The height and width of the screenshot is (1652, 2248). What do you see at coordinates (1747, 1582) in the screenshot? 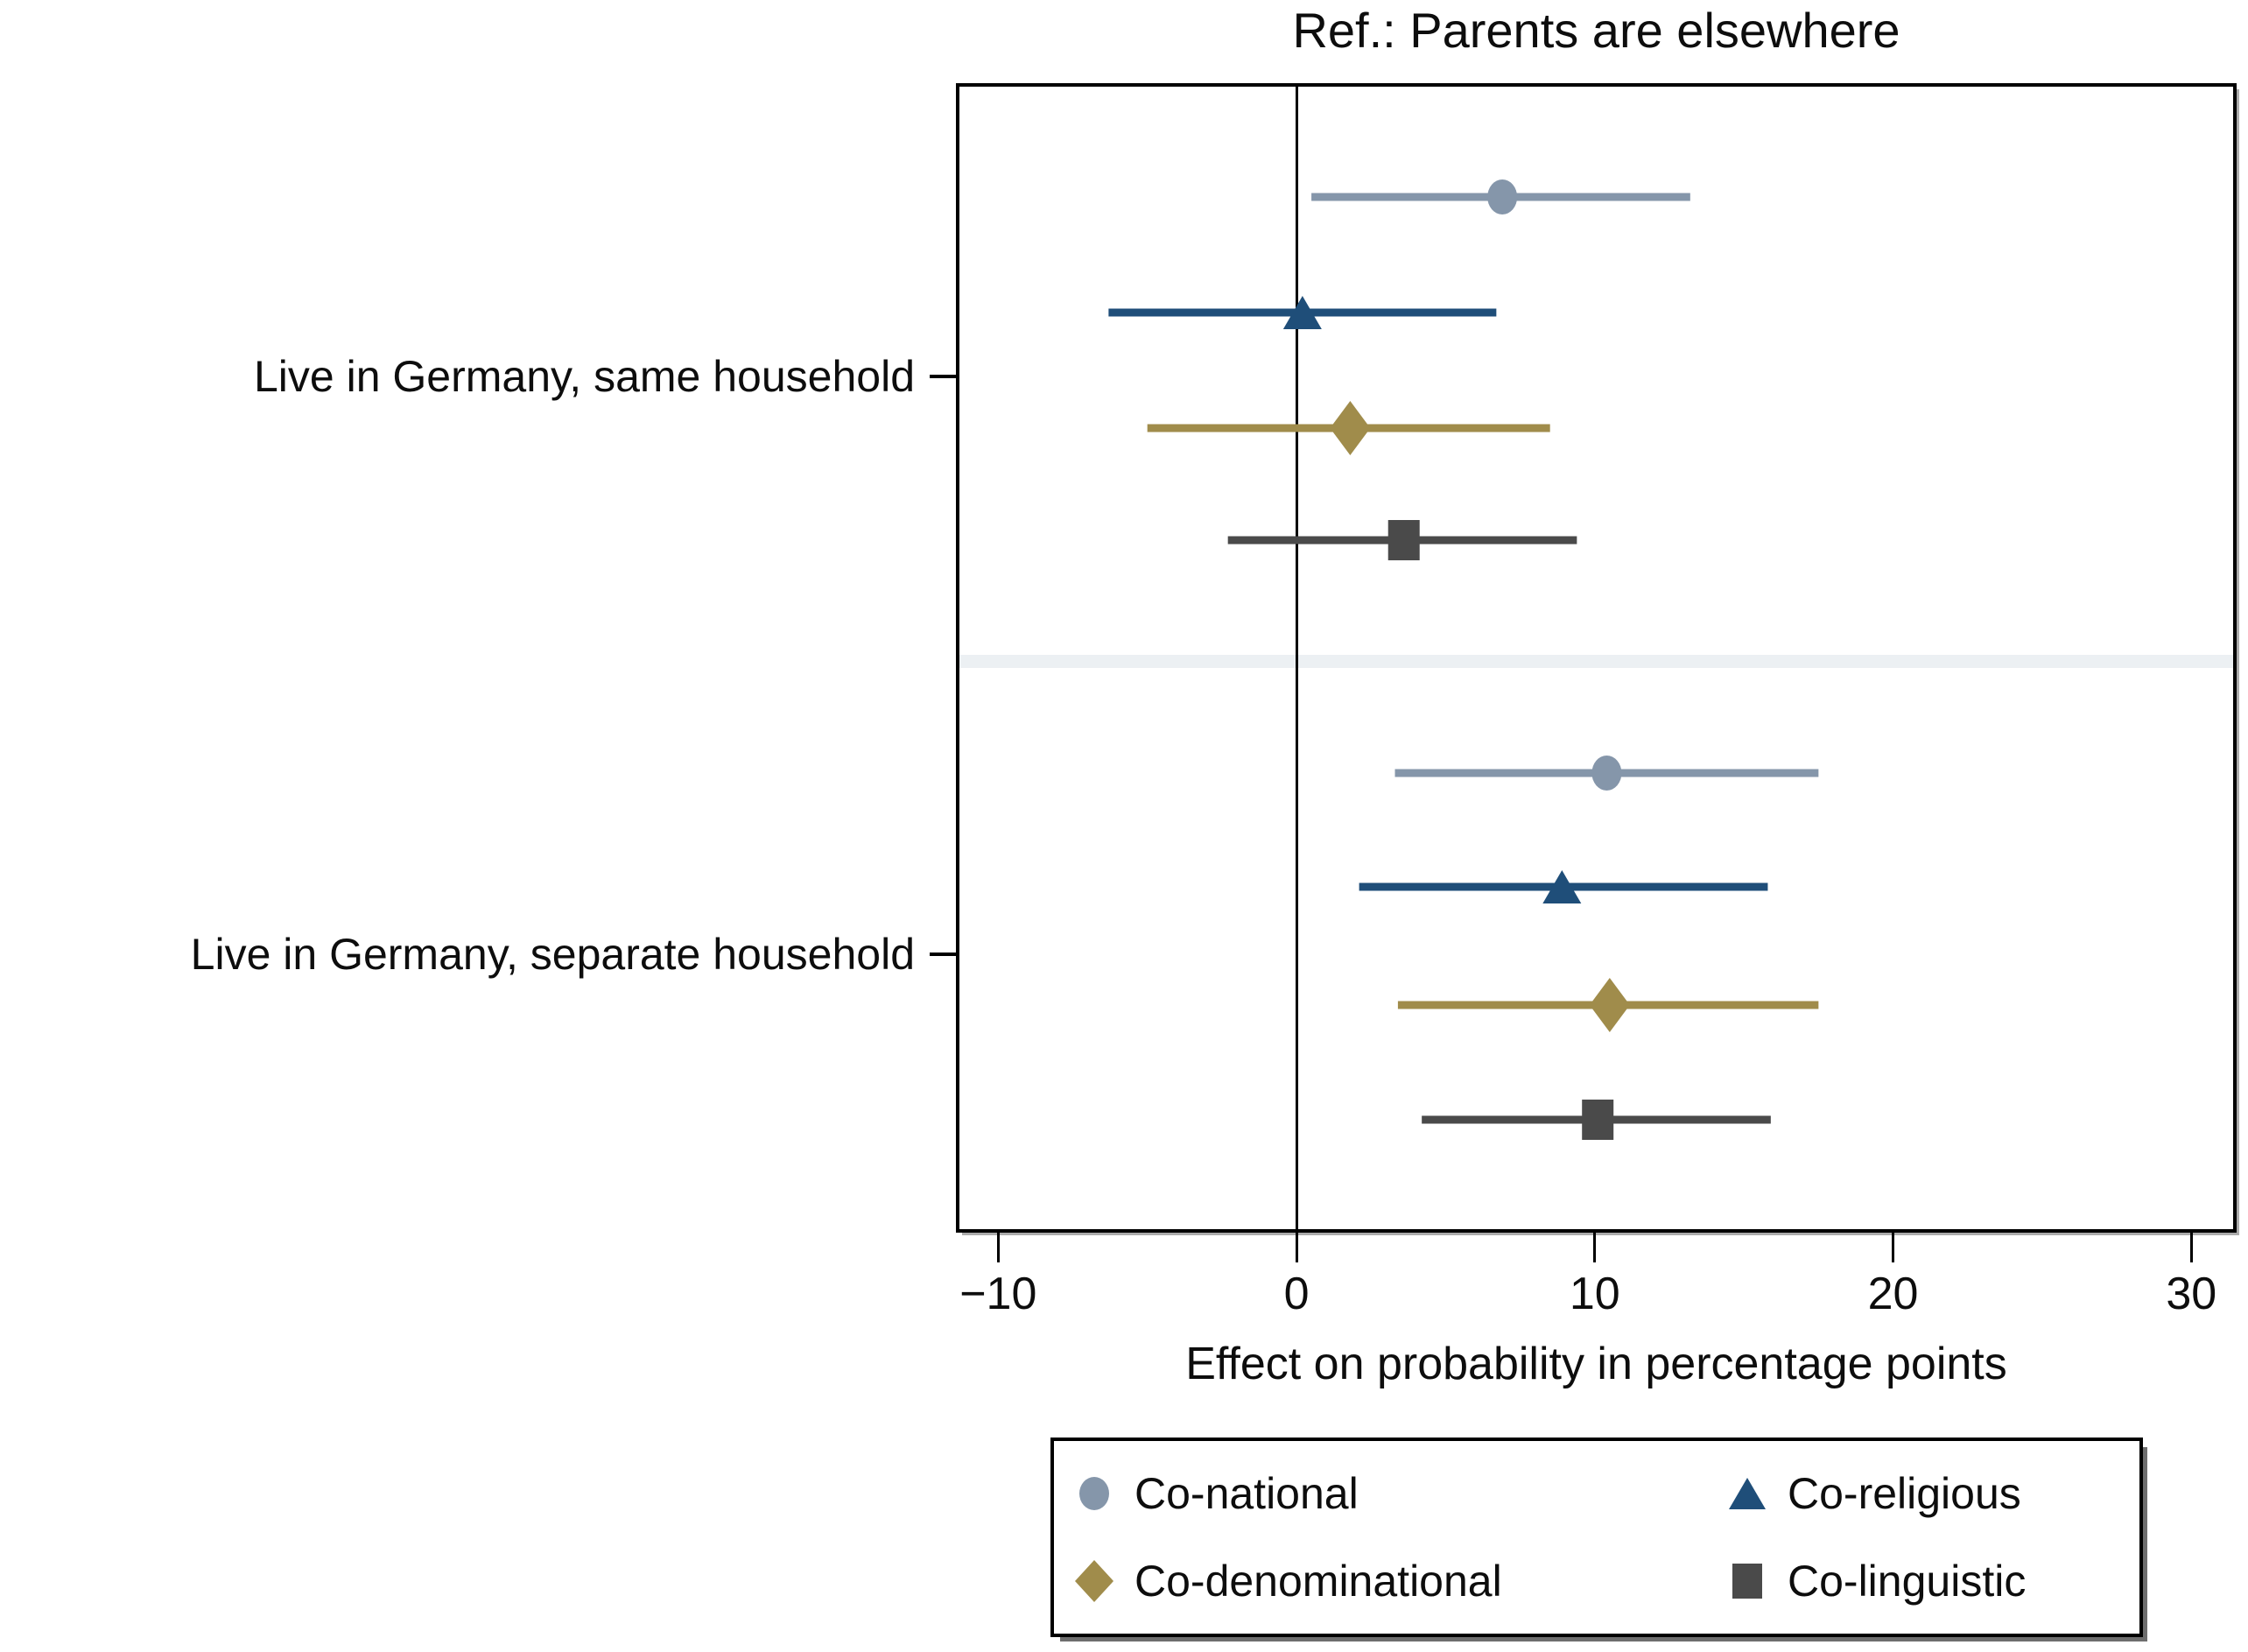
I see `co-linguistic-square-icon` at bounding box center [1747, 1582].